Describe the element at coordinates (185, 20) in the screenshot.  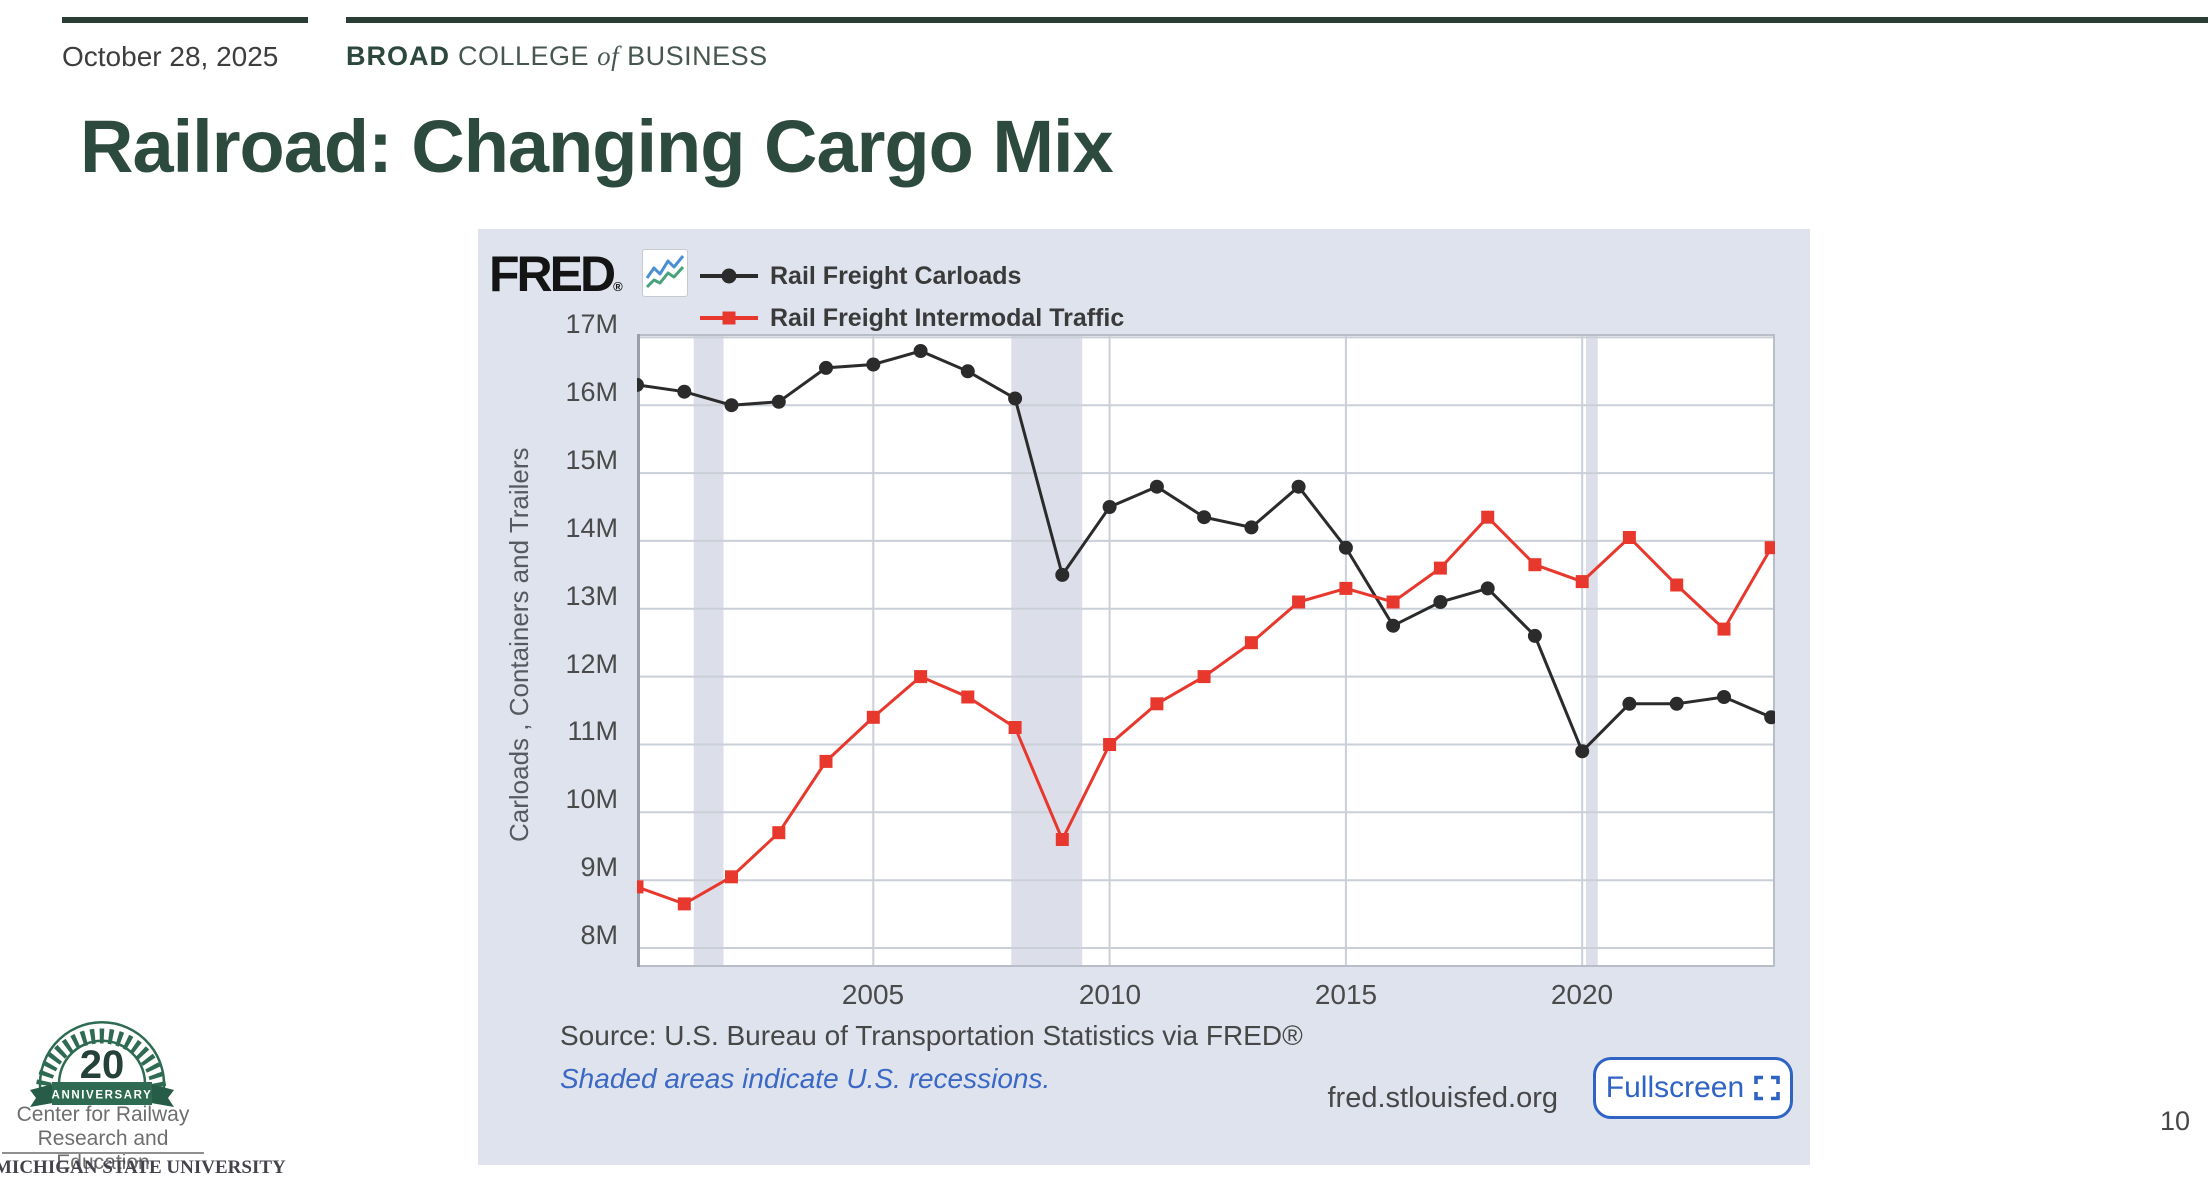
I see `header-rule-left` at that location.